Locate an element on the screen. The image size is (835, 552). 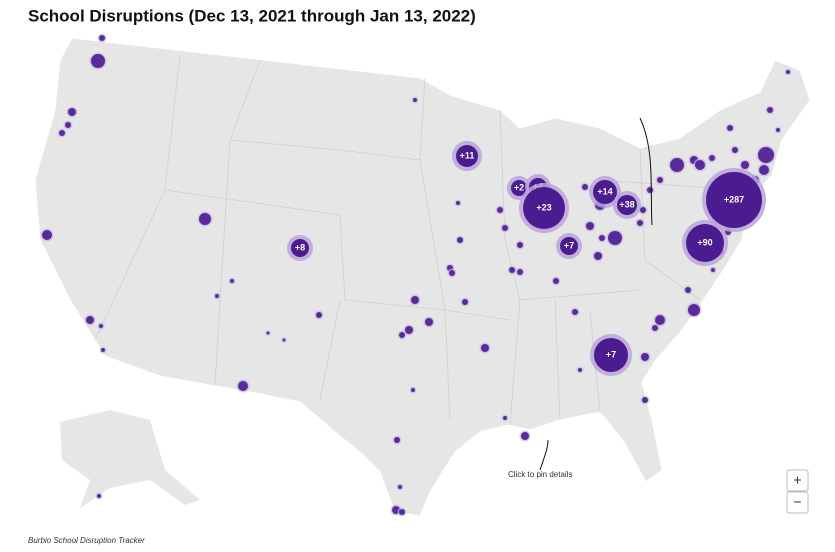
cluster-label: +23 is located at coordinates (543, 207).